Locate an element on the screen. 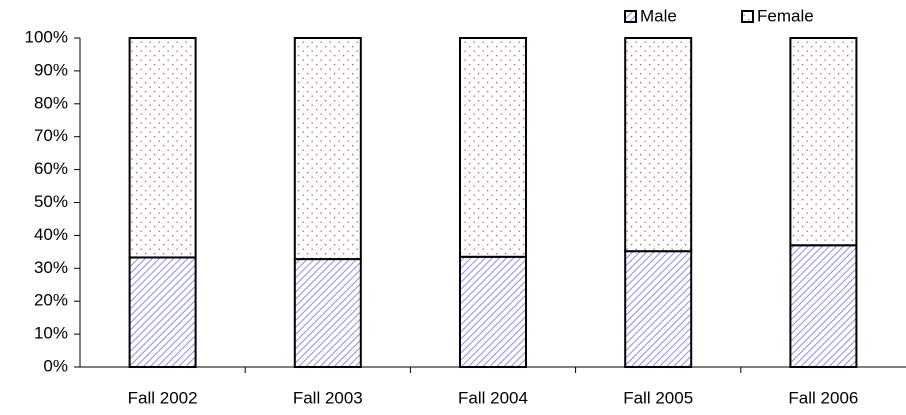  y-tick-label: 20% is located at coordinates (51, 300).